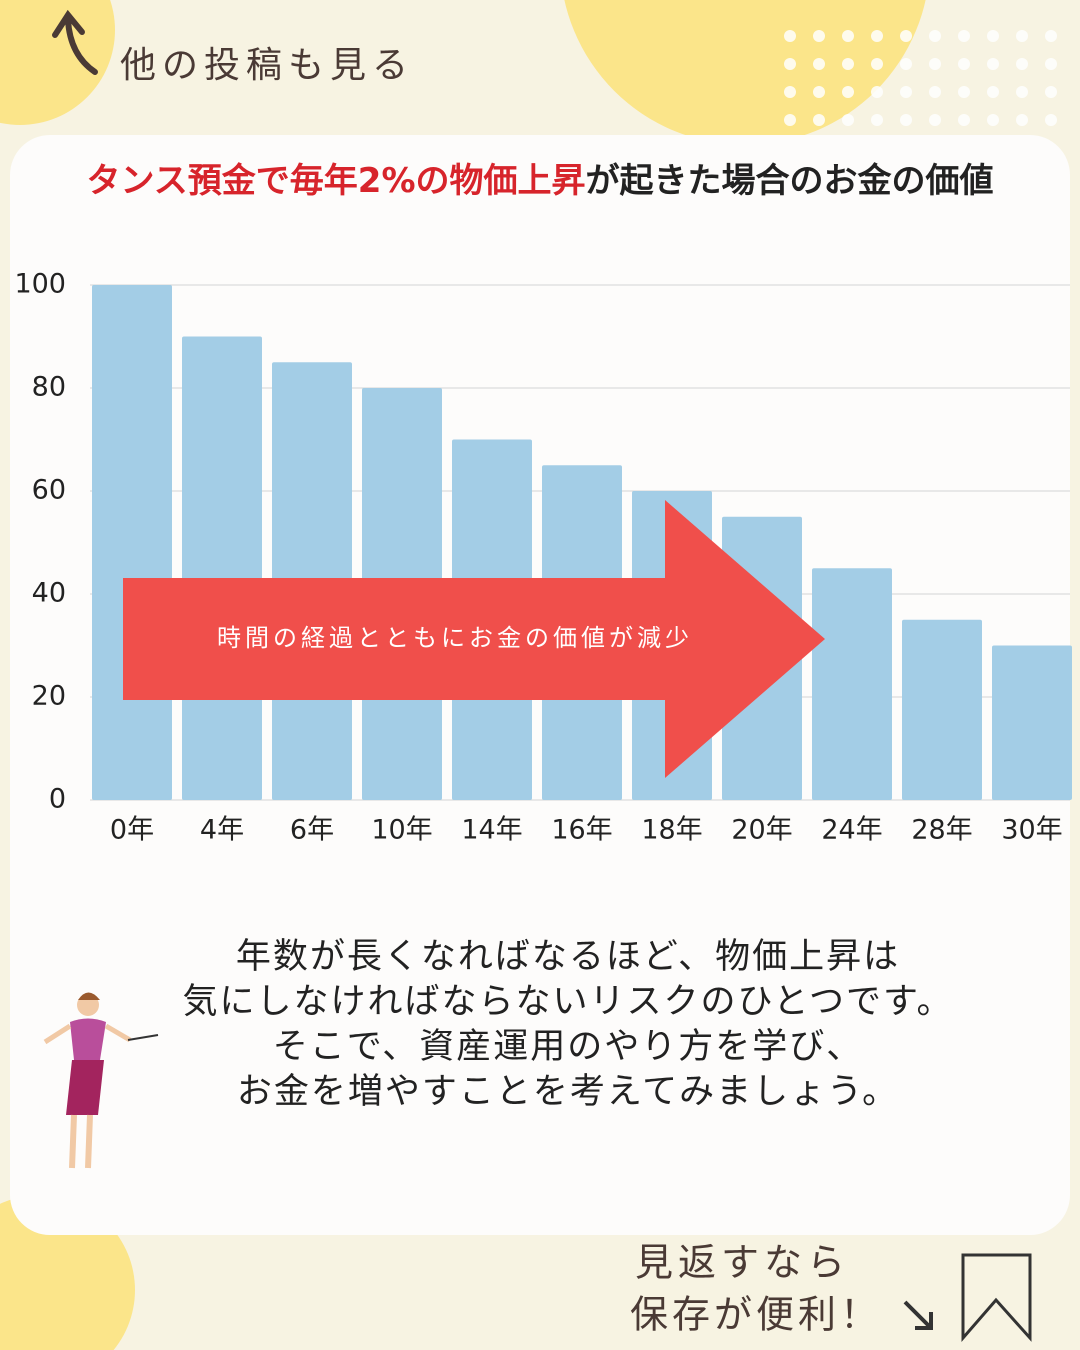 Image resolution: width=1080 pixels, height=1350 pixels. Describe the element at coordinates (671, 830) in the screenshot. I see `x-tick-label: 18年` at that location.